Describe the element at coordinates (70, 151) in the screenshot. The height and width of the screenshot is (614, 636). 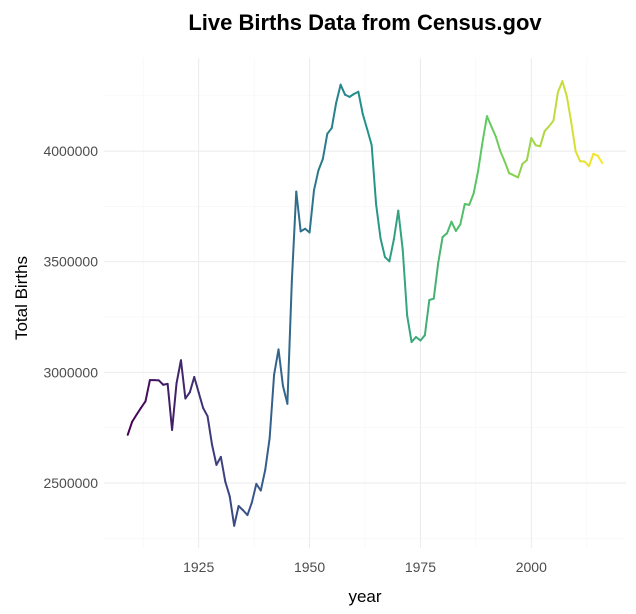
I see `y-tick-label: 4000000` at that location.